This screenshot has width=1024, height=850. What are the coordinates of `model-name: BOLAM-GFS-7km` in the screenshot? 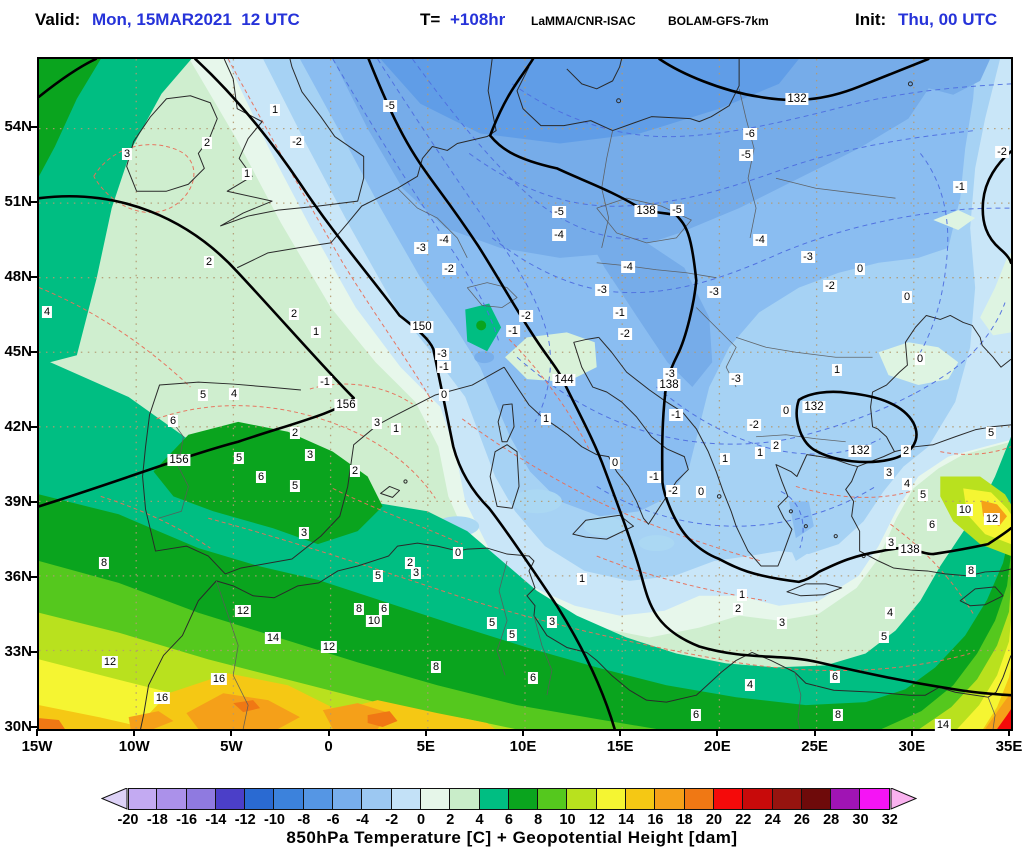 It's located at (718, 21).